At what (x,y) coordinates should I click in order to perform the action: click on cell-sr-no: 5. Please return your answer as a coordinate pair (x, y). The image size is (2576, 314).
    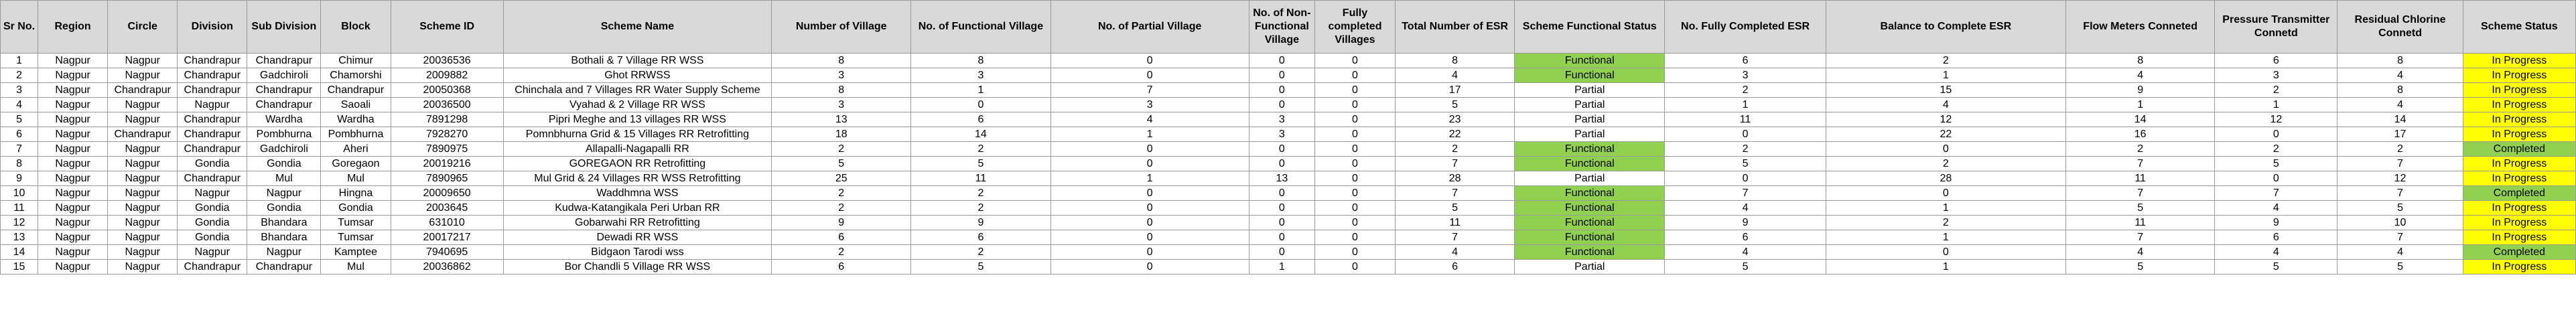
    Looking at the image, I should click on (19, 119).